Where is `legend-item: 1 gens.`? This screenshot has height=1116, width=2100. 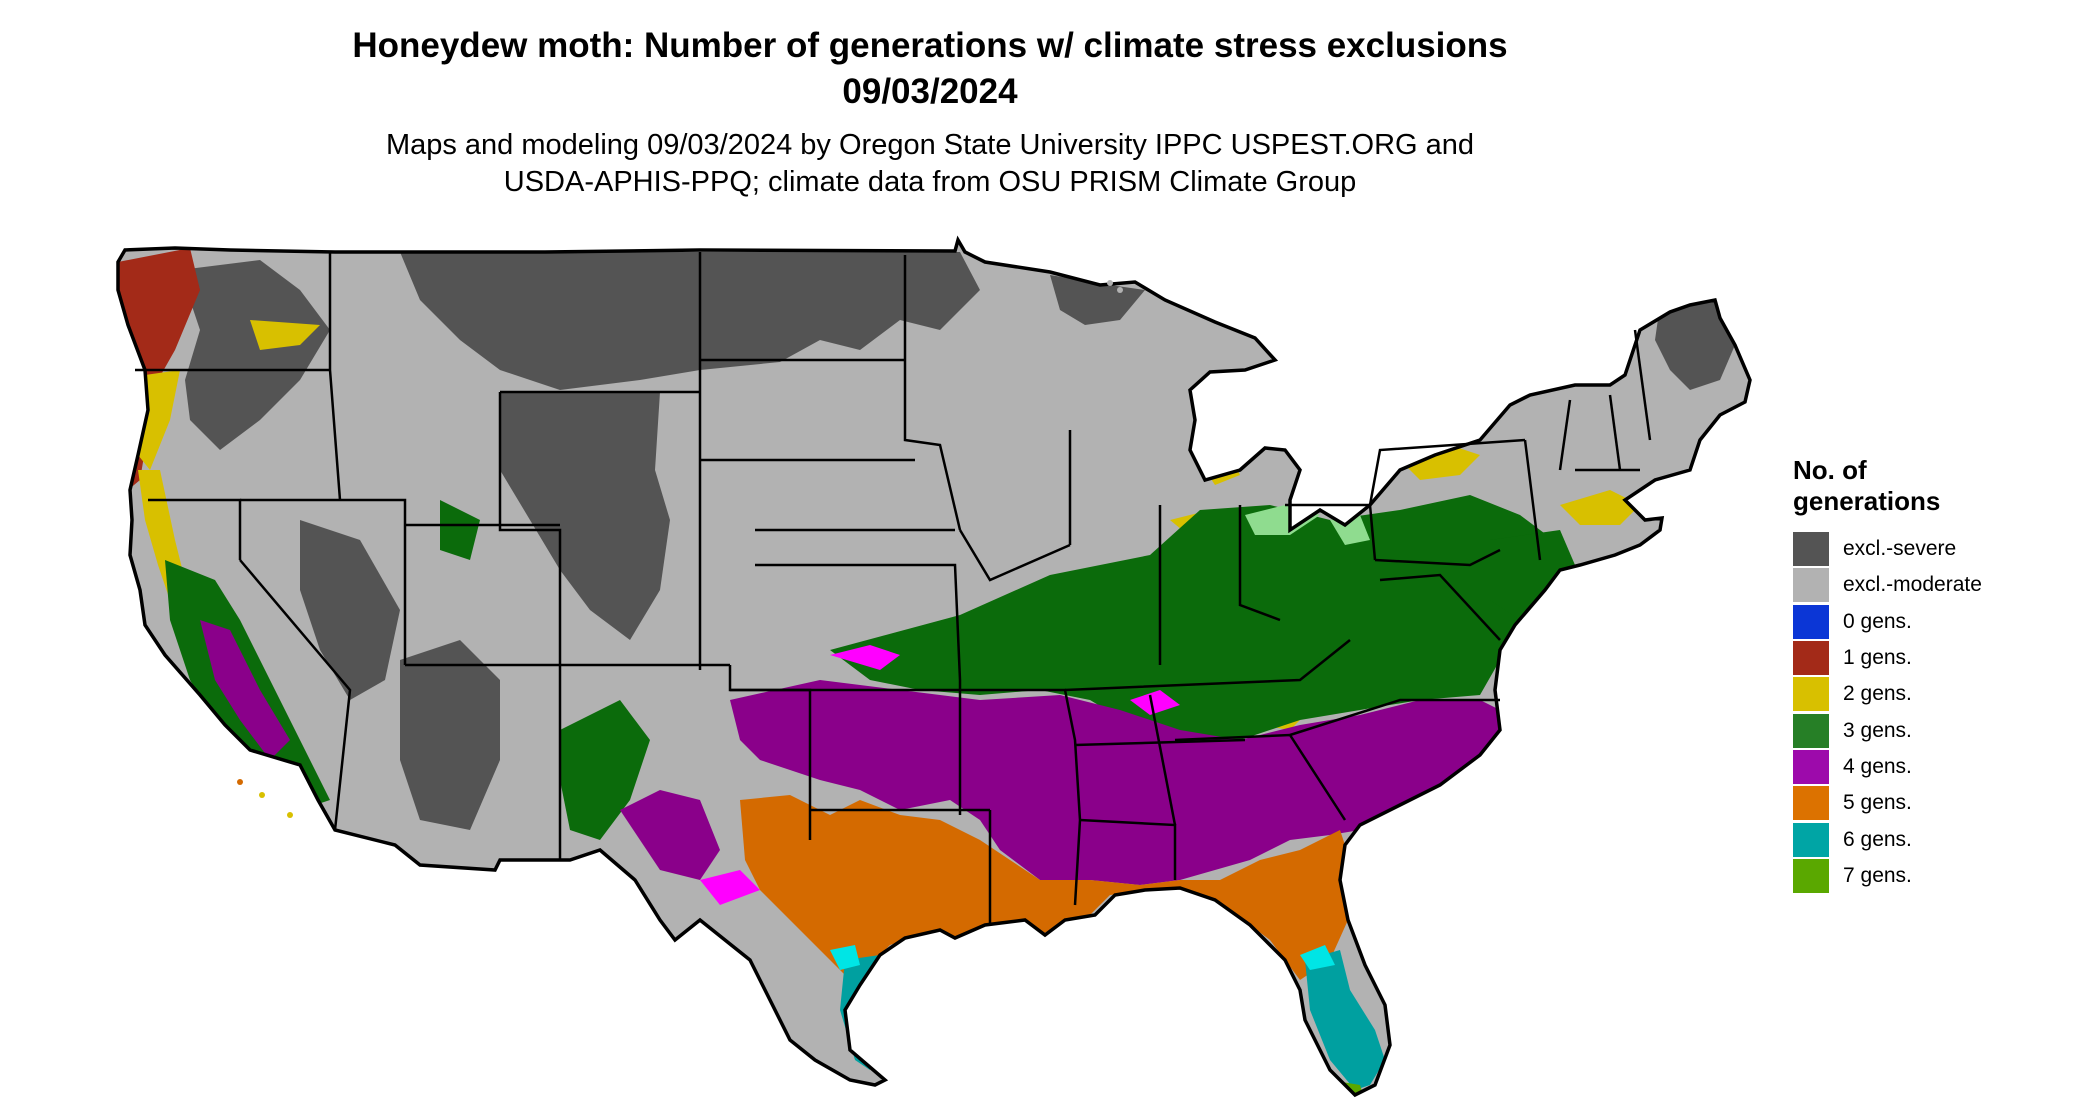 legend-item: 1 gens. is located at coordinates (1887, 658).